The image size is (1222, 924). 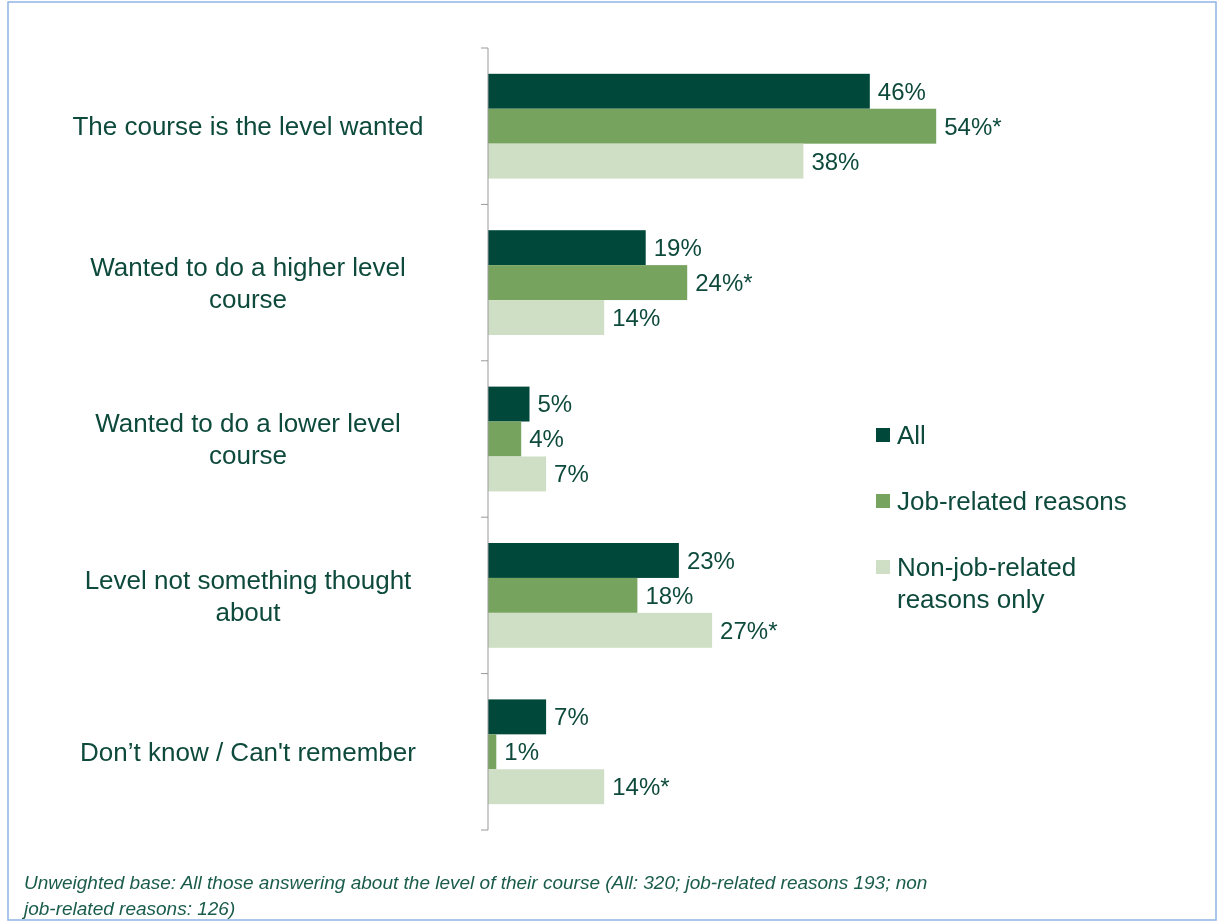 What do you see at coordinates (835, 161) in the screenshot?
I see `data-label: 38%` at bounding box center [835, 161].